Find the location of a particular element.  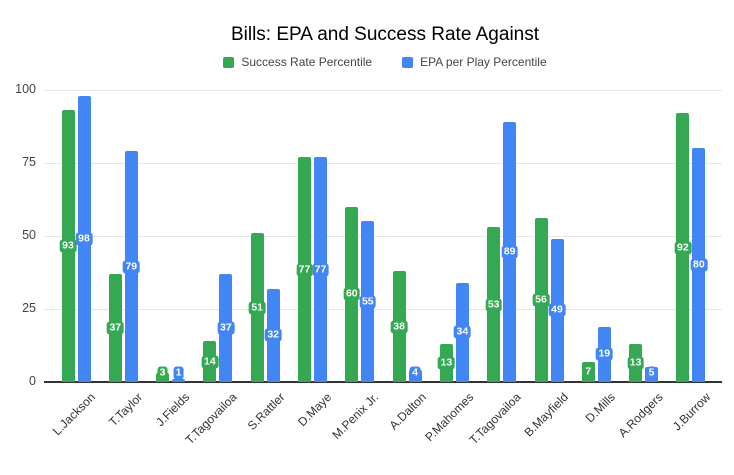

bar-value-label: 14 is located at coordinates (210, 362).